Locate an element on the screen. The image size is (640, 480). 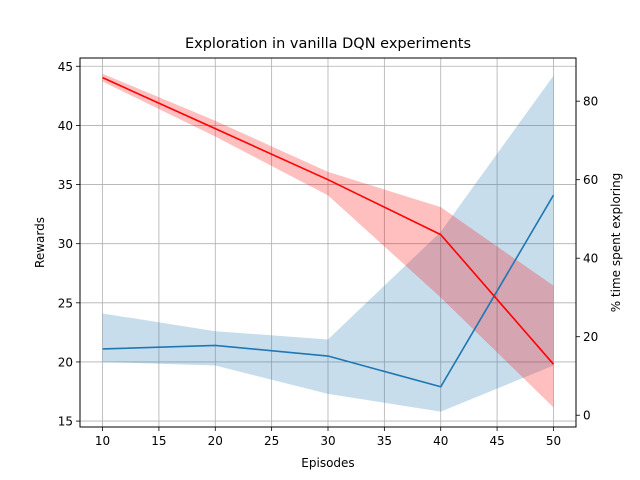
y-right-tick-label: 20 is located at coordinates (590, 337).